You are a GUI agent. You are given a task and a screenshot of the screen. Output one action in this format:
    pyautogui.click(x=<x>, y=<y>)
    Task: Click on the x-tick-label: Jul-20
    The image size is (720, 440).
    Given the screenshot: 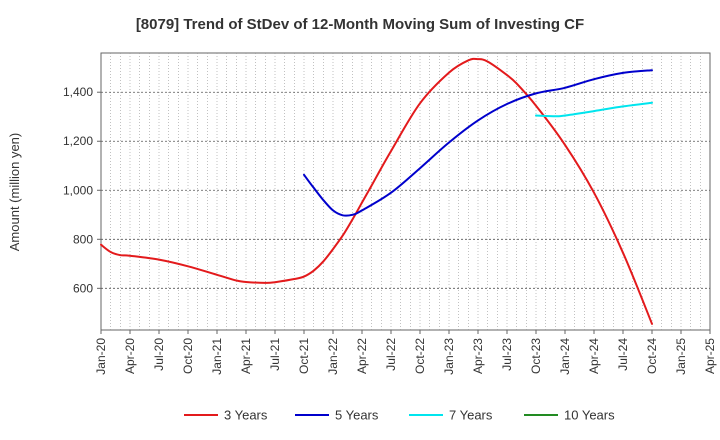 What is the action you would take?
    pyautogui.click(x=159, y=354)
    